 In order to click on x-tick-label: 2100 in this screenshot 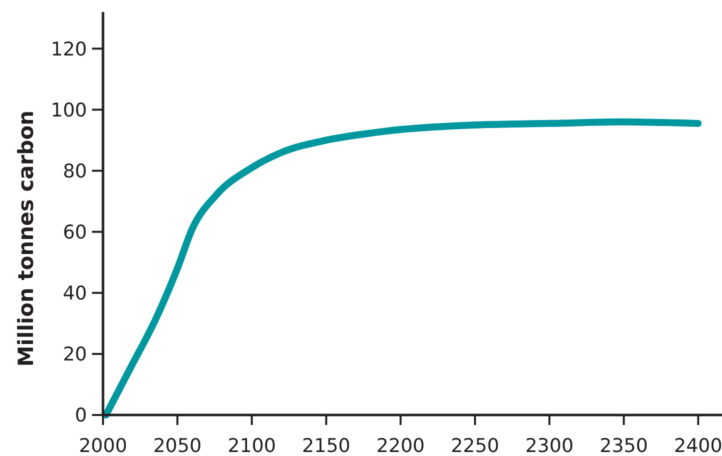, I will do `click(252, 445)`.